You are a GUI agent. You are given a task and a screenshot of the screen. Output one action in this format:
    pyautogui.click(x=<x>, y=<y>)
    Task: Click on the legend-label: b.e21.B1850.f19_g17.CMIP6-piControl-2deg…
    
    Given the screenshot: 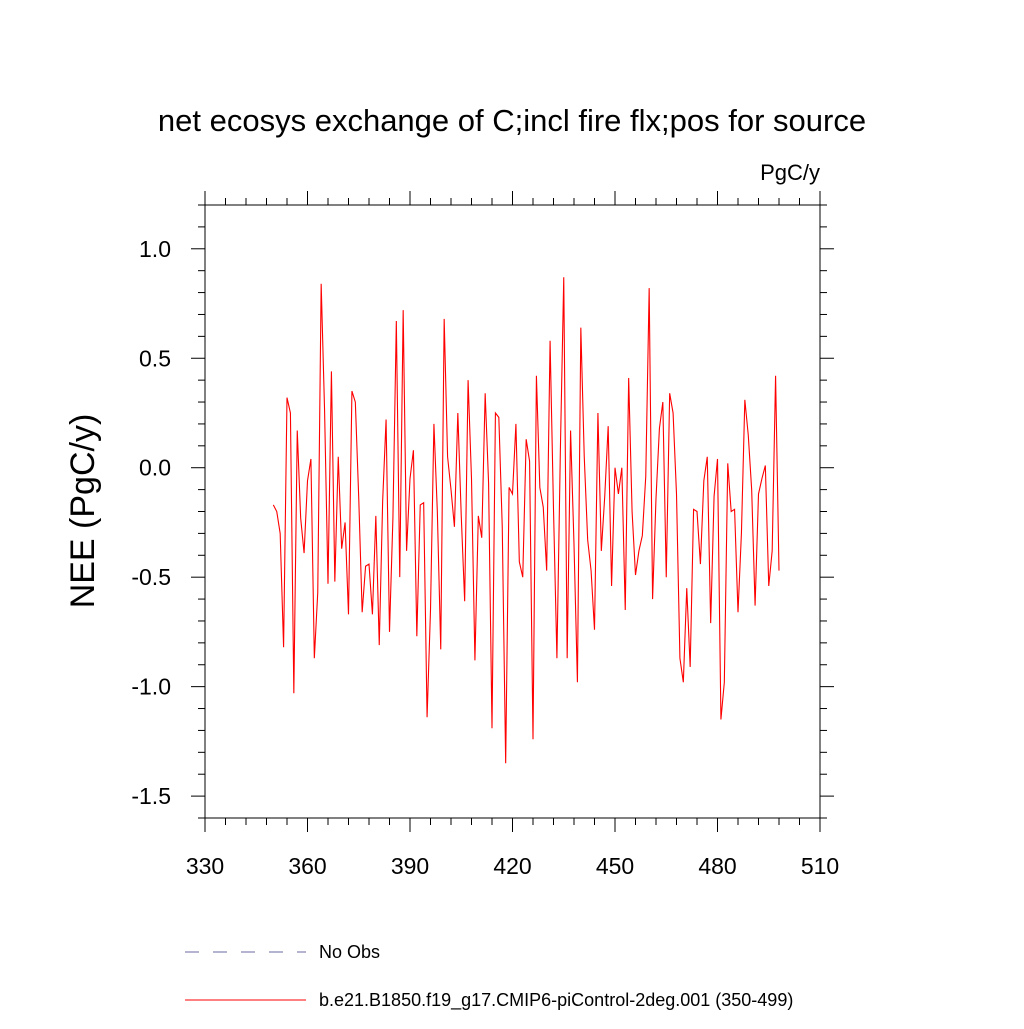 What is the action you would take?
    pyautogui.click(x=556, y=1000)
    